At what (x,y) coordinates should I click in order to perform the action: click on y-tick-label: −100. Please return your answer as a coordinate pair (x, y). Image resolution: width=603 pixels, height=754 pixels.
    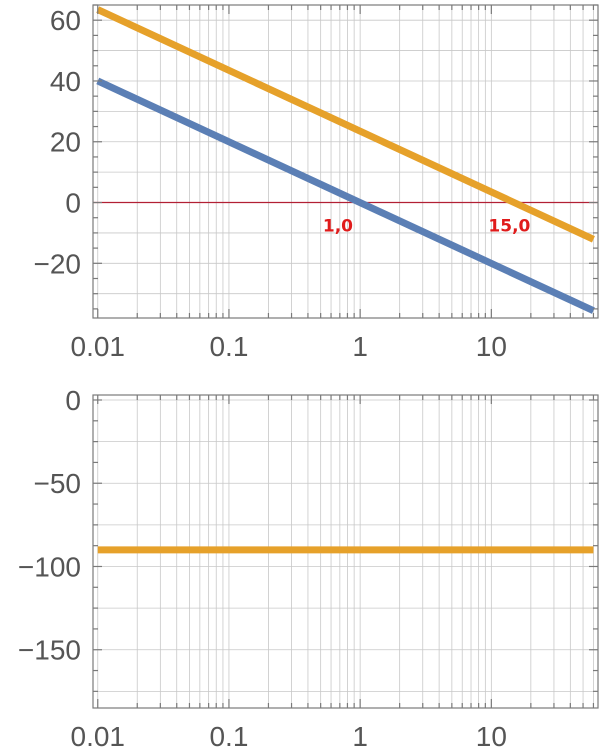
    Looking at the image, I should click on (49, 566).